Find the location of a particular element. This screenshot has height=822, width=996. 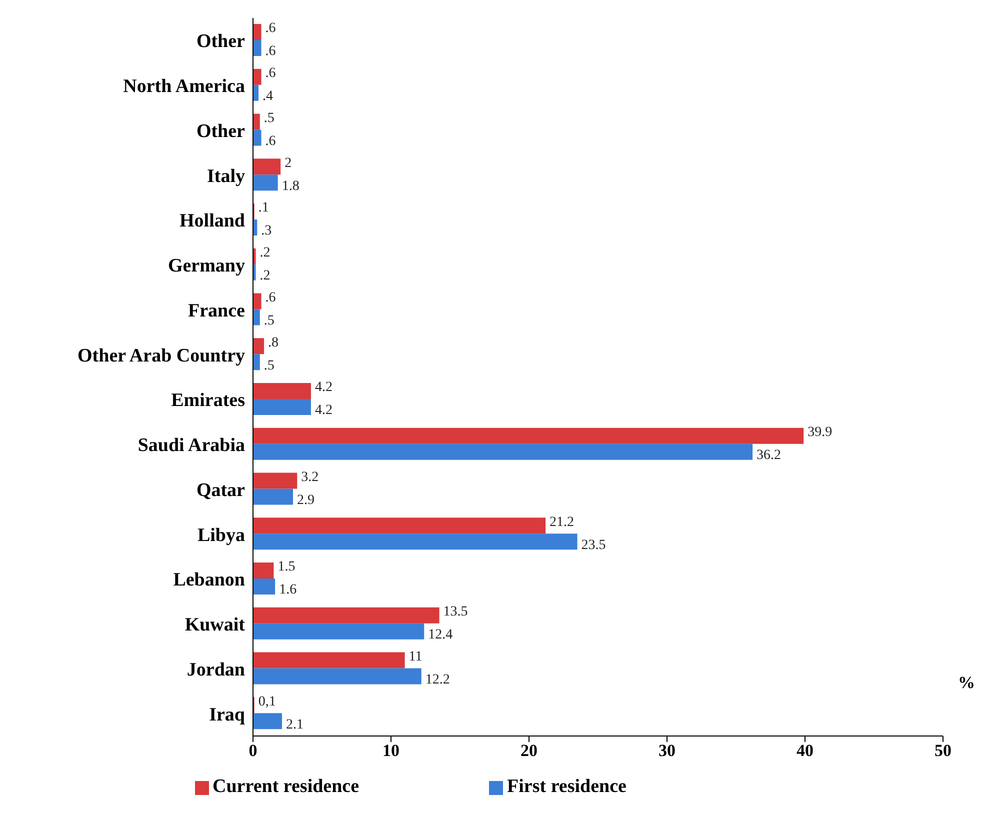

y-tick-label: North America is located at coordinates (184, 87).